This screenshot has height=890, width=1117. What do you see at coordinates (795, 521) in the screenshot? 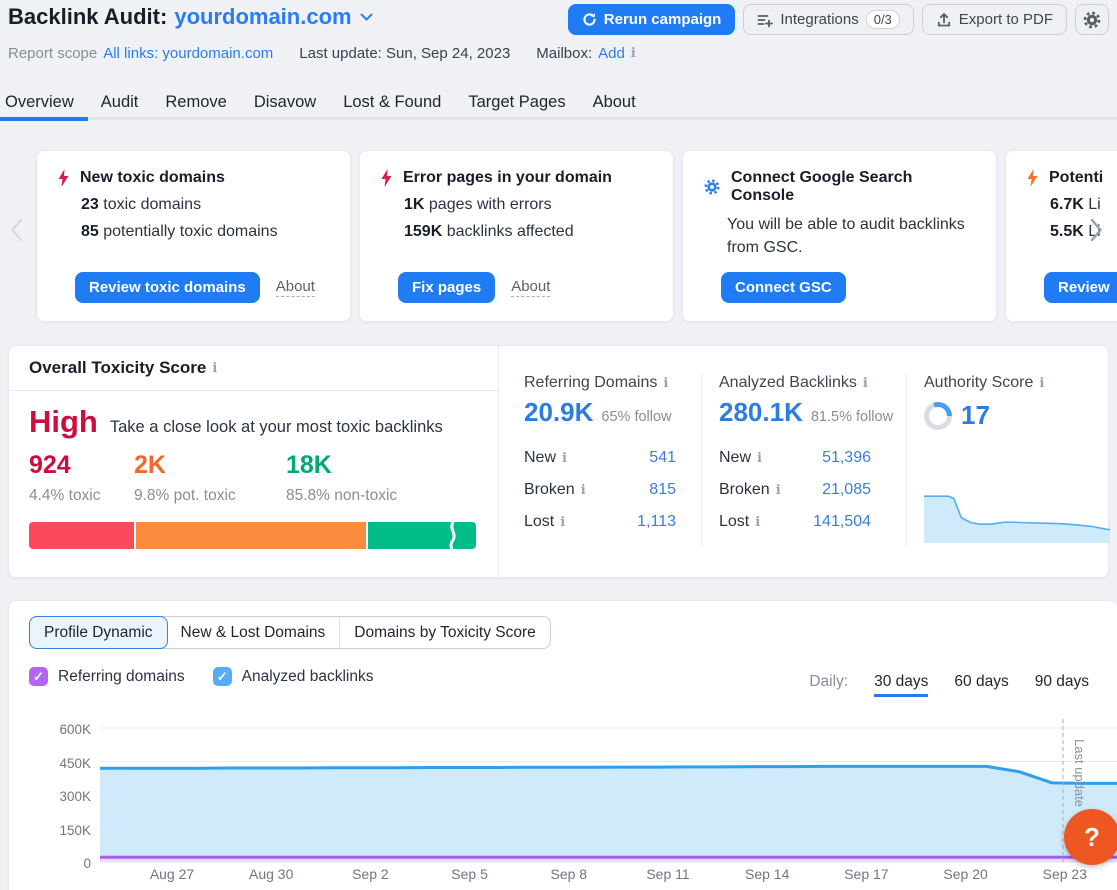
I see `metric-row-lost: Lost i 141,504` at bounding box center [795, 521].